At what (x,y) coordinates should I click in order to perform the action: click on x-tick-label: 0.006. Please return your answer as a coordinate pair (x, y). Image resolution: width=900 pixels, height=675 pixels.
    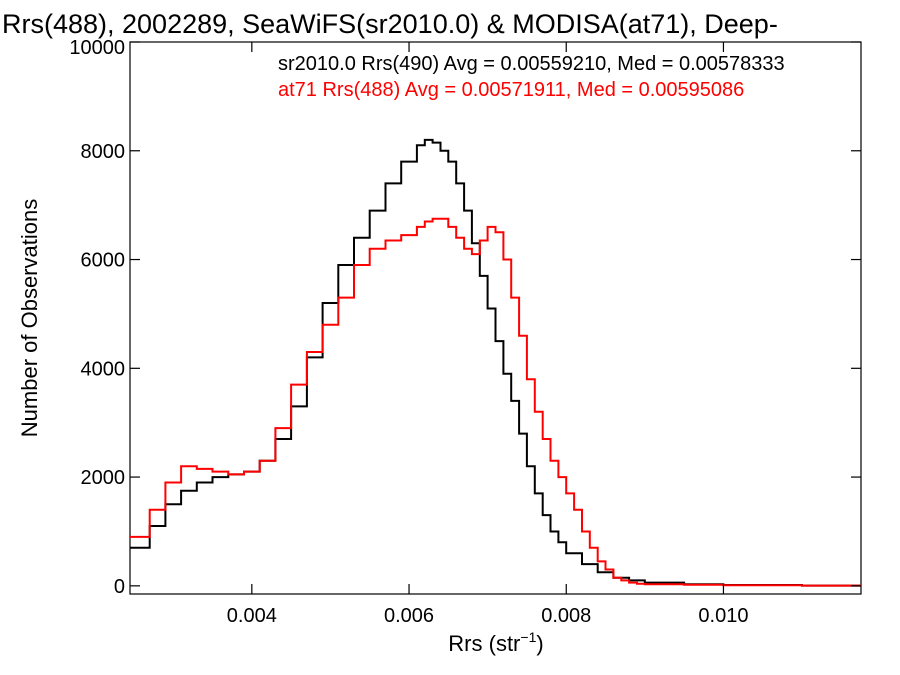
    Looking at the image, I should click on (409, 616).